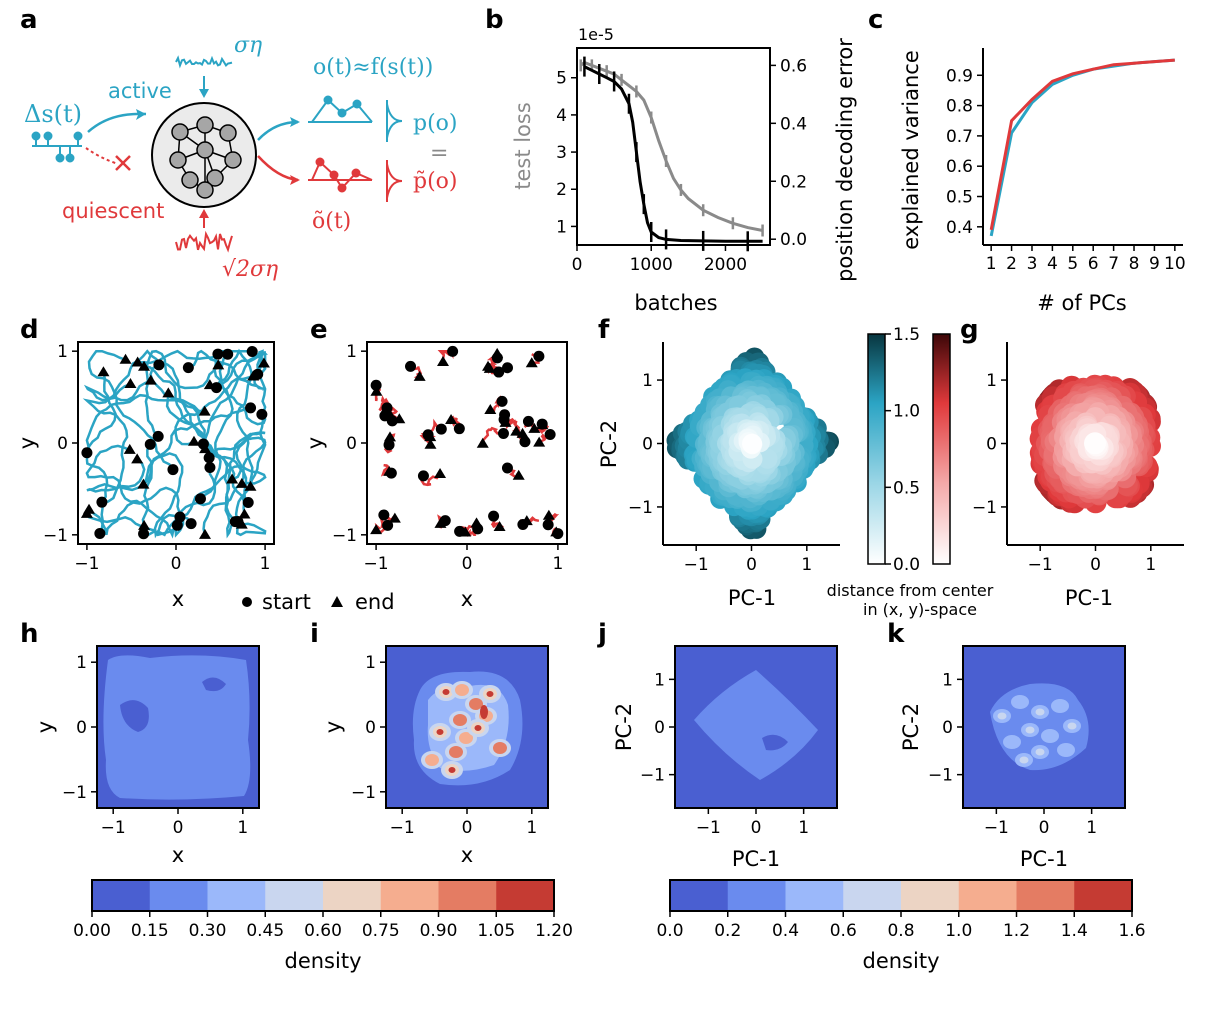 The height and width of the screenshot is (1010, 1209). I want to click on colorbar-tick-label: 0.00, so click(92, 931).